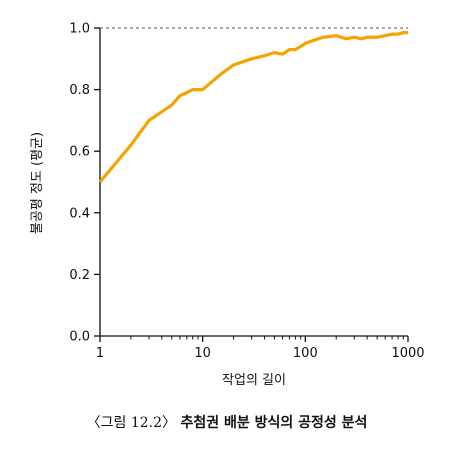 Image resolution: width=454 pixels, height=451 pixels. What do you see at coordinates (131, 423) in the screenshot?
I see `caption-prefix: 〈그림 12.2〉` at bounding box center [131, 423].